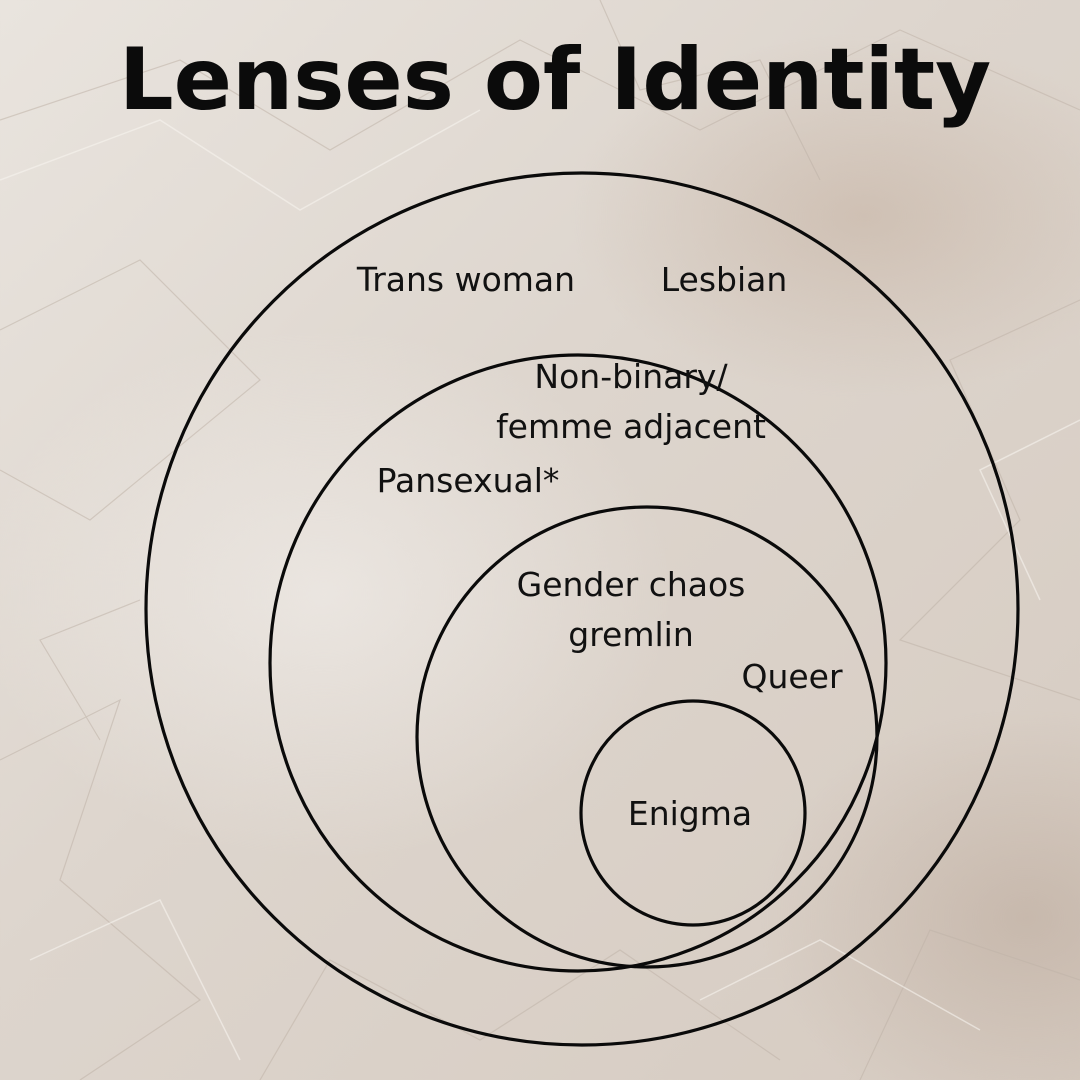 The image size is (1080, 1080). What do you see at coordinates (631, 401) in the screenshot?
I see `label-non-binary: Non-binary/ femme adjacent` at bounding box center [631, 401].